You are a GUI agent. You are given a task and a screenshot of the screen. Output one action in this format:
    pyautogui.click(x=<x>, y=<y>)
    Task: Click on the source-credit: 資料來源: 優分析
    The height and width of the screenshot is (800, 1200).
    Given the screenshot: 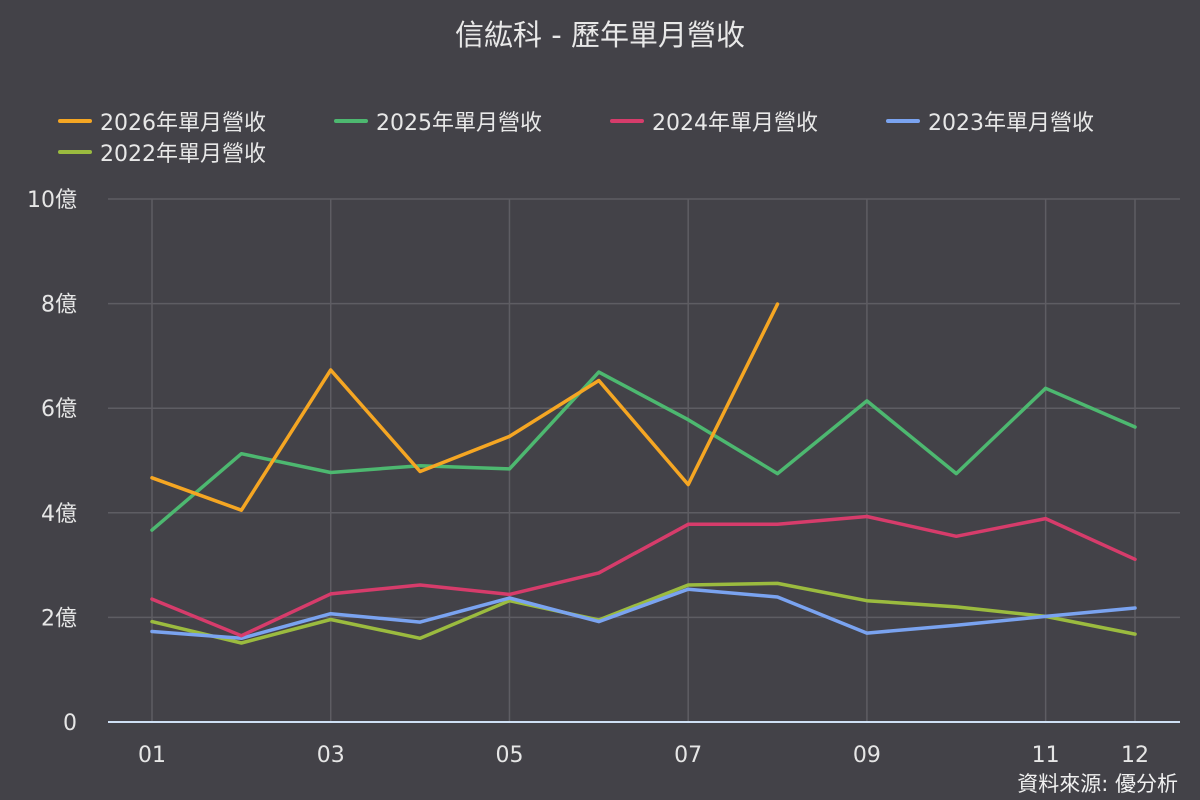 What is the action you would take?
    pyautogui.click(x=1097, y=783)
    